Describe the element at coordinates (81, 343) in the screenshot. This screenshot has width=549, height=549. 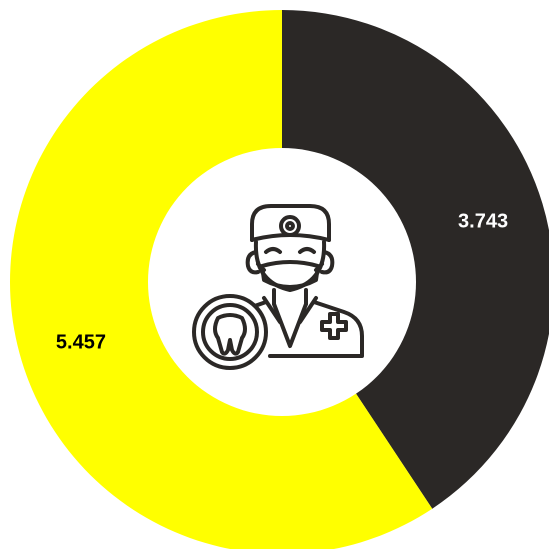
I see `donut-value-label-2: 5.457` at that location.